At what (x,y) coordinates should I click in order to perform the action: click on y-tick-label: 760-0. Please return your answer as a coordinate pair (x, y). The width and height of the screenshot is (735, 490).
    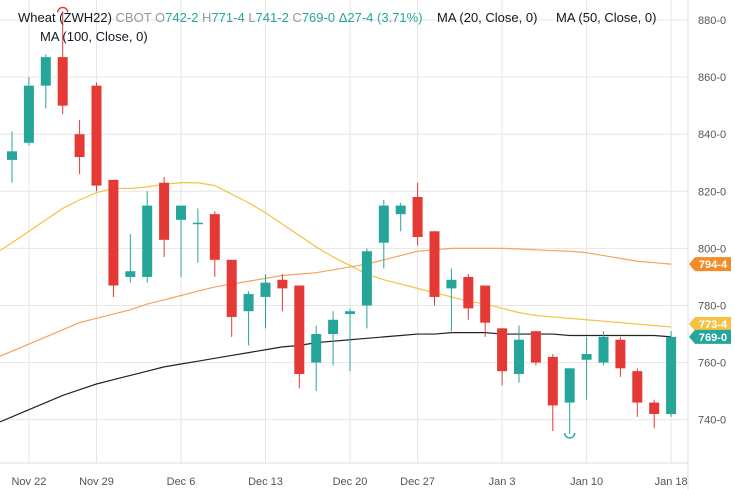
    Looking at the image, I should click on (712, 364).